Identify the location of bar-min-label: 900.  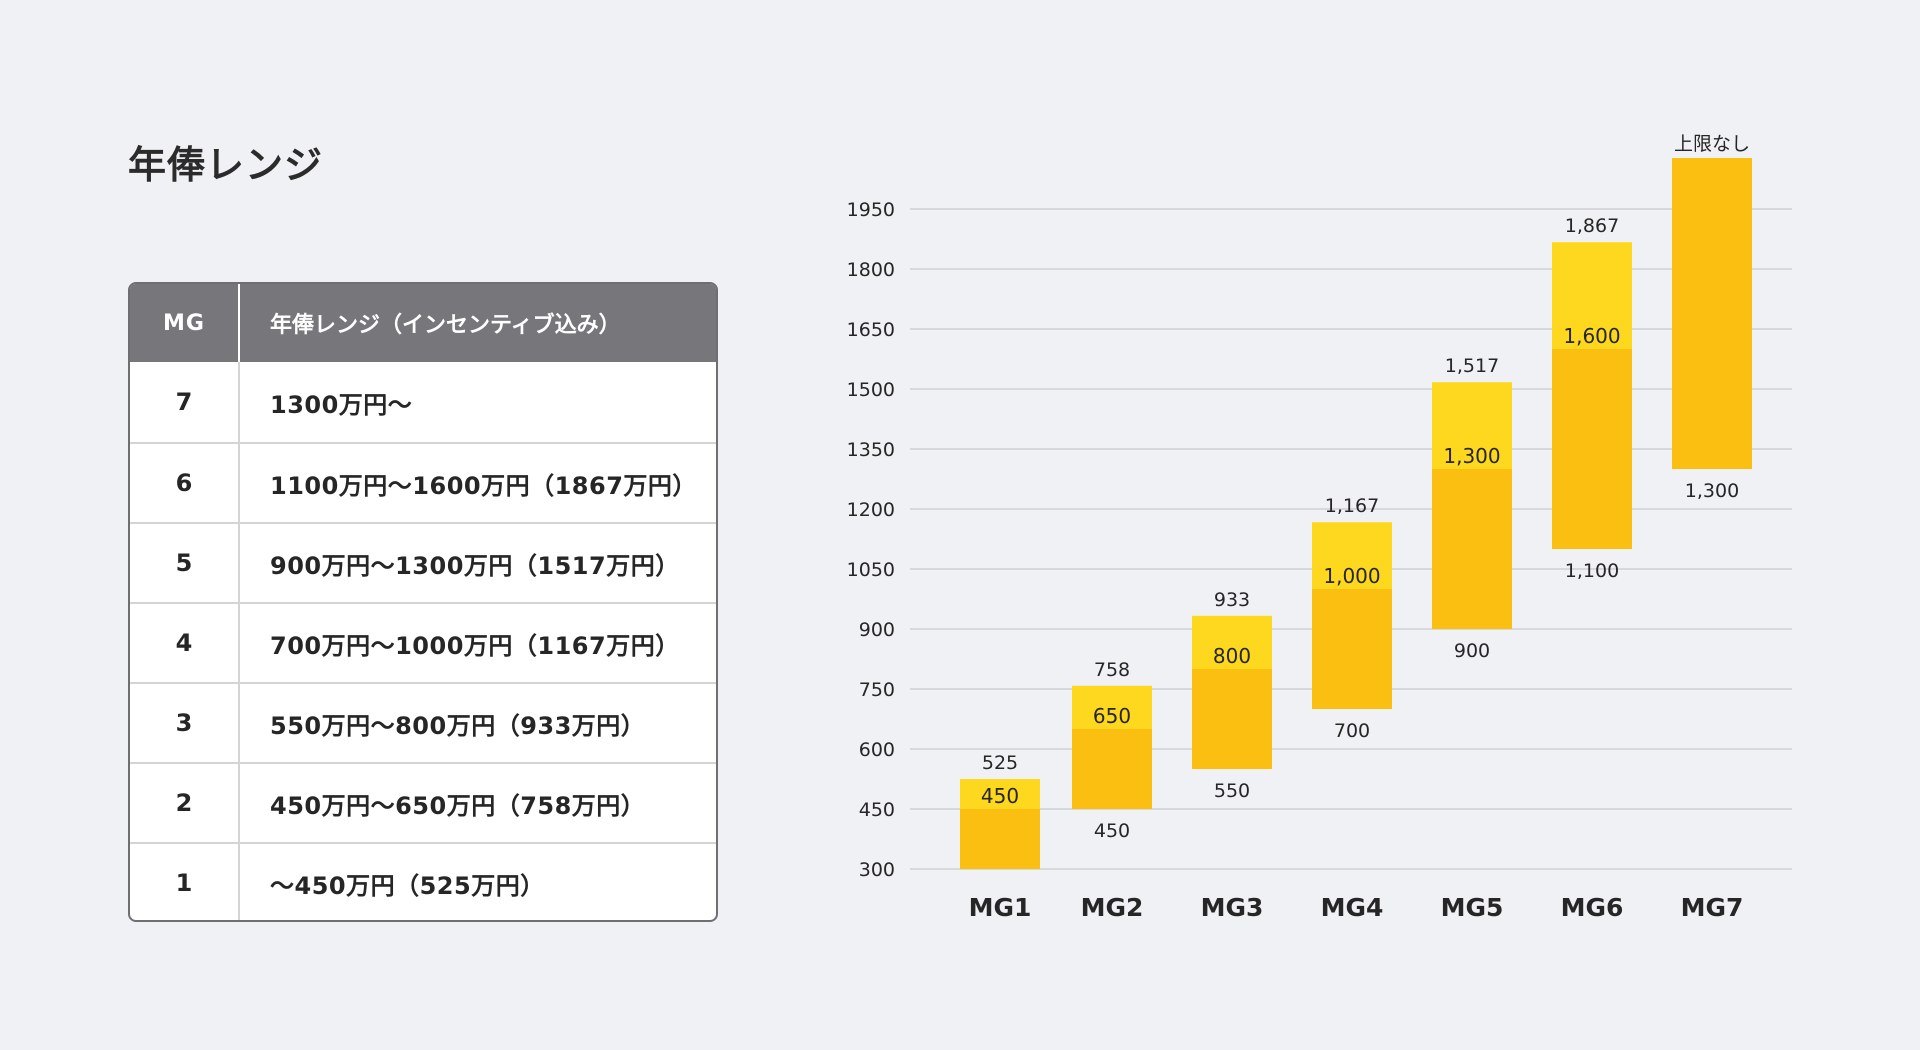
(1472, 651).